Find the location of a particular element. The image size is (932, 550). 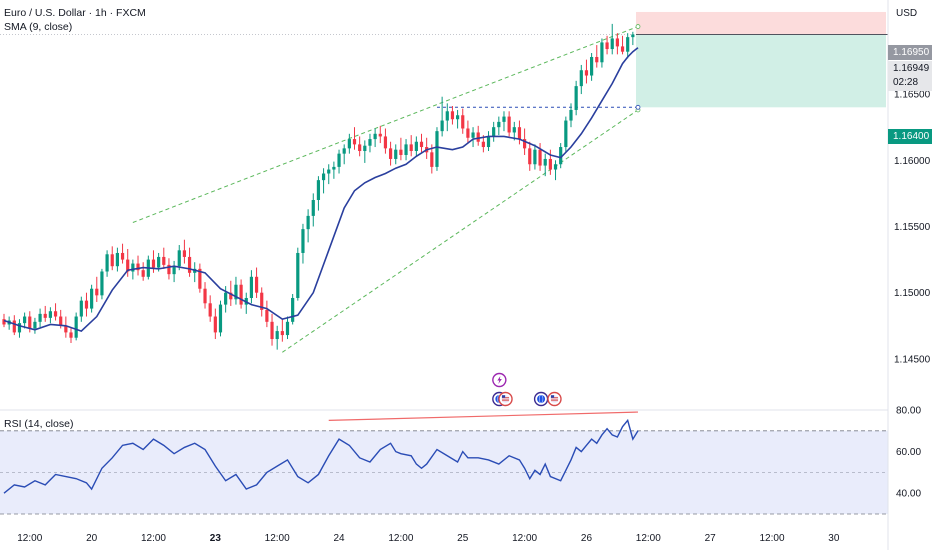

stop-loss-zone is located at coordinates (761, 23).